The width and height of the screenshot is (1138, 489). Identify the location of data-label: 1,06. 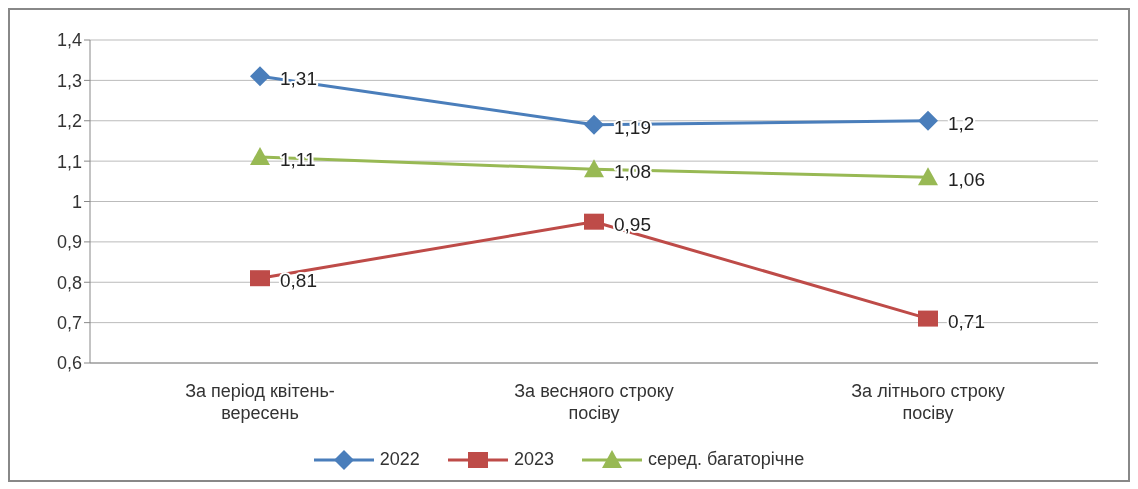
(966, 180).